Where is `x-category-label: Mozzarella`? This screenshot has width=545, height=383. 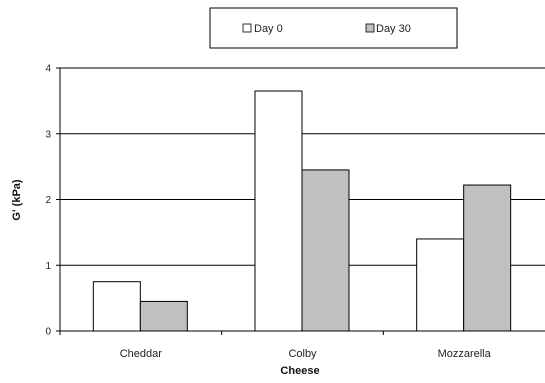
x-category-label: Mozzarella is located at coordinates (465, 354).